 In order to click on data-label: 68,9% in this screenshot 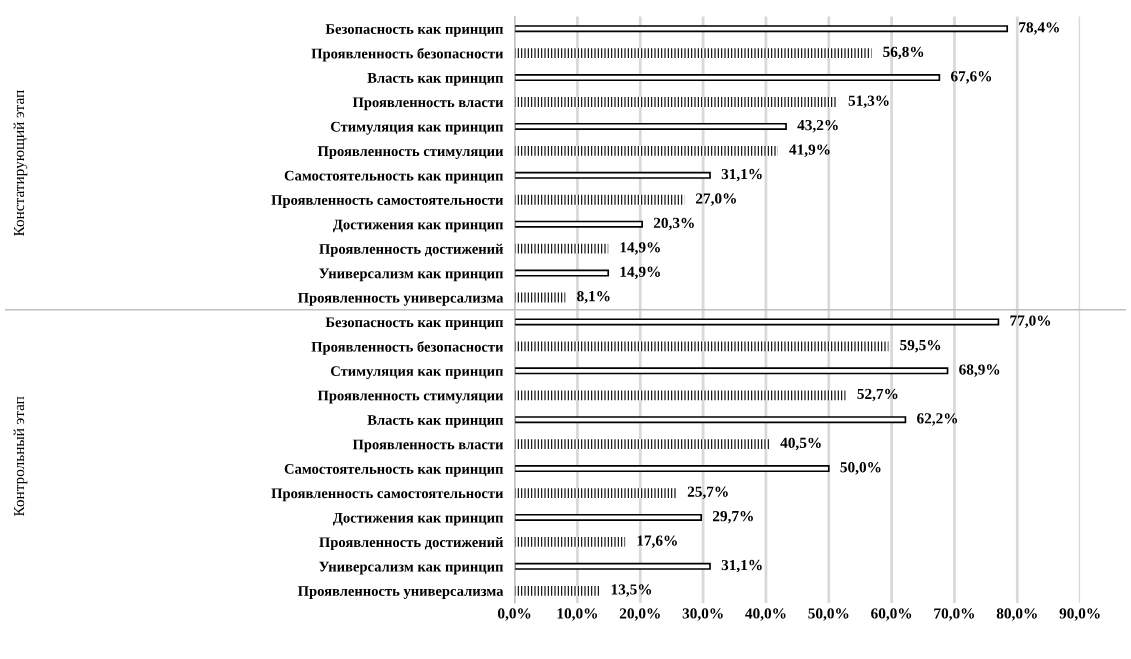, I will do `click(979, 370)`.